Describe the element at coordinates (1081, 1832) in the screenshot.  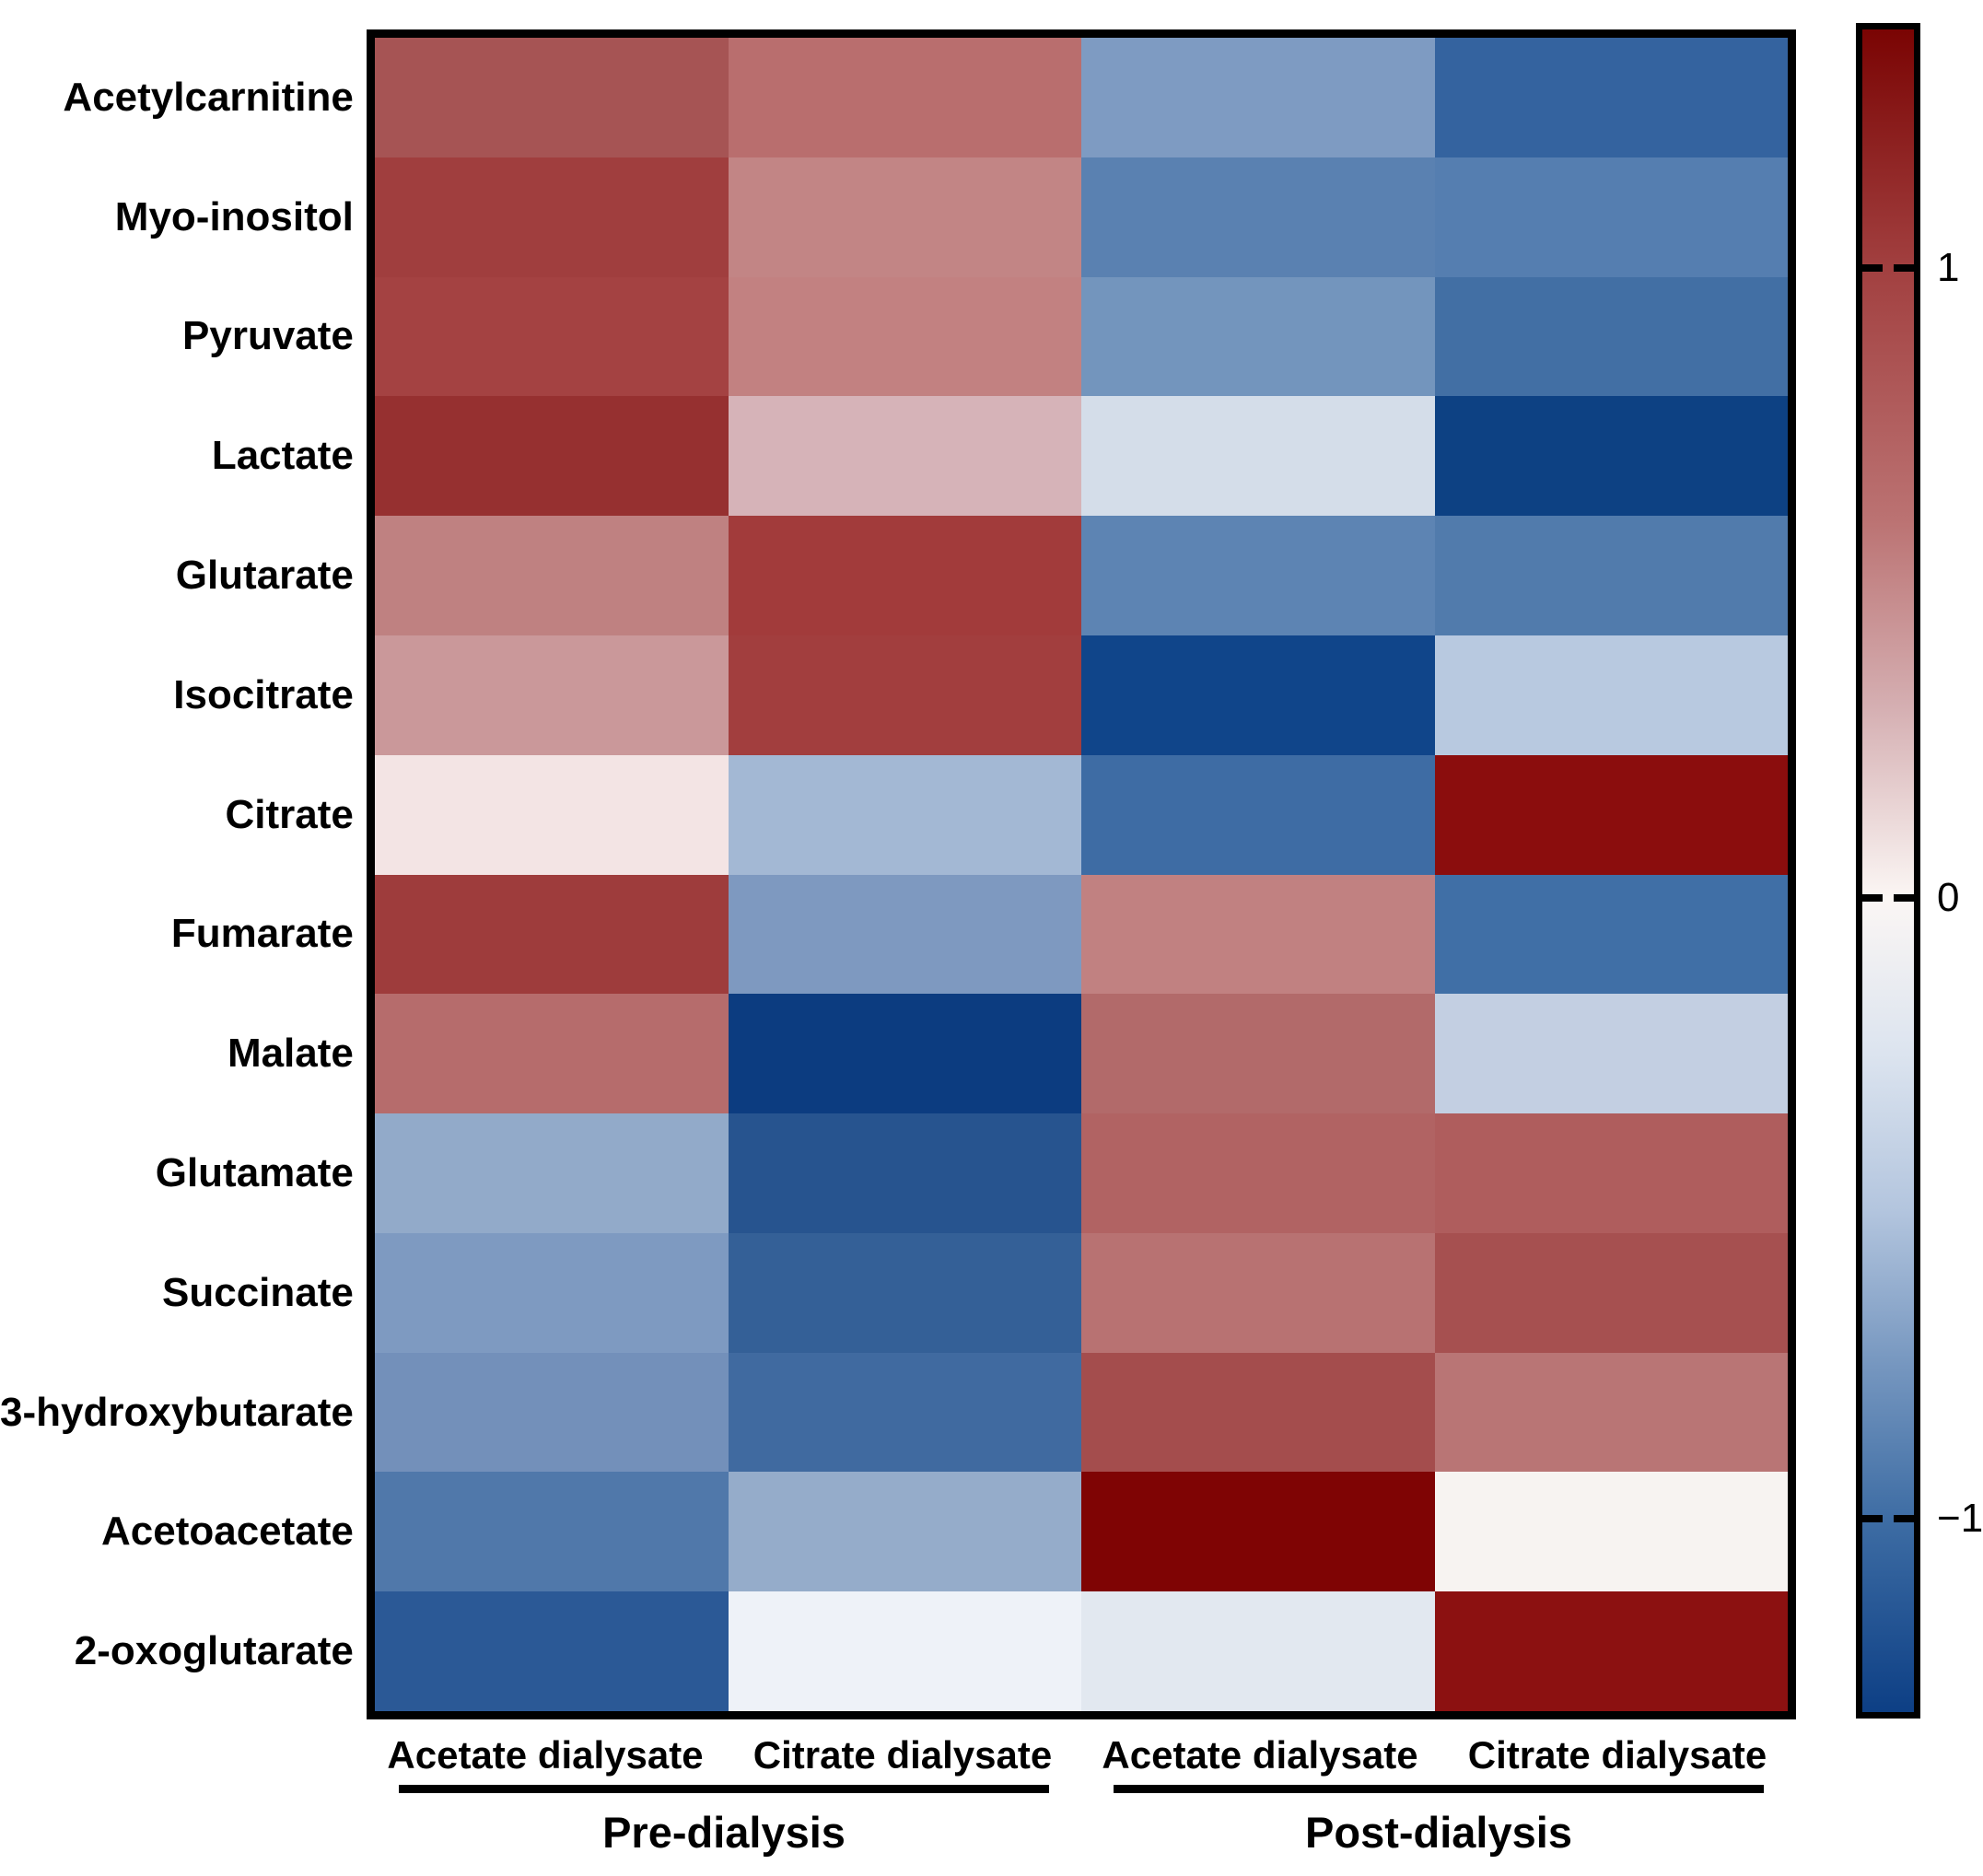
I see `group-labels: Pre-dialysis Post-dialysis` at that location.